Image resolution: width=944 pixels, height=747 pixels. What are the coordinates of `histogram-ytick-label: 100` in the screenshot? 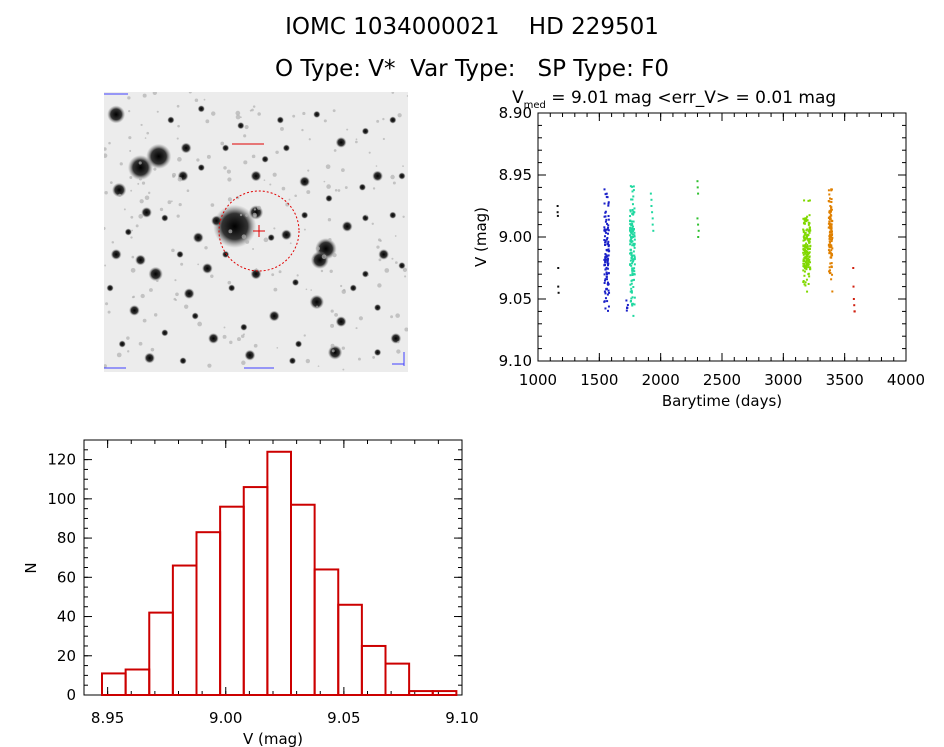 It's located at (61, 499).